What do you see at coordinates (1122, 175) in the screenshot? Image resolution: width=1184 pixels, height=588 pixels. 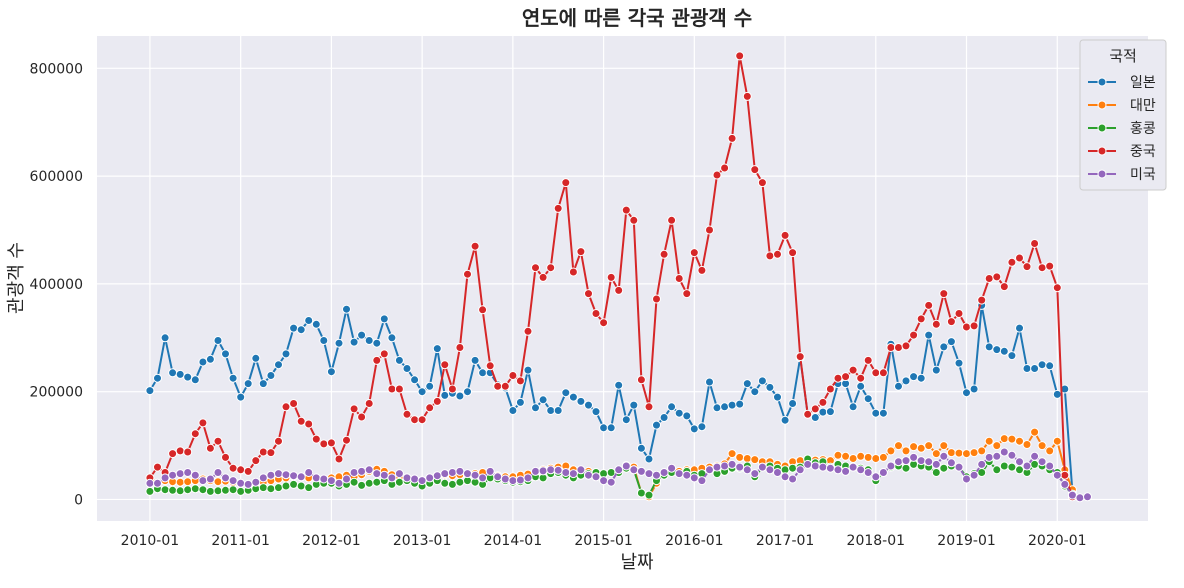 I see `legend-entry: 미국` at bounding box center [1122, 175].